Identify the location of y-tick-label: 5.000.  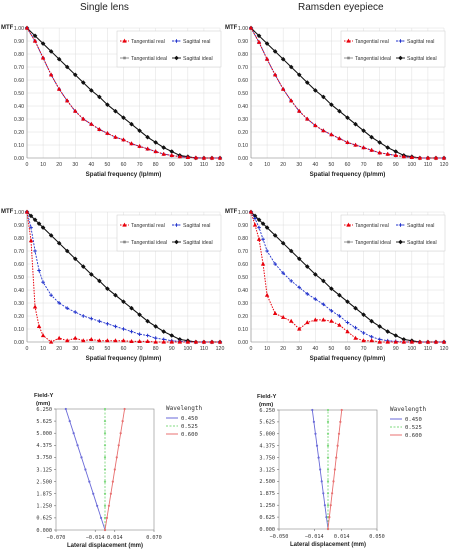
(267, 435).